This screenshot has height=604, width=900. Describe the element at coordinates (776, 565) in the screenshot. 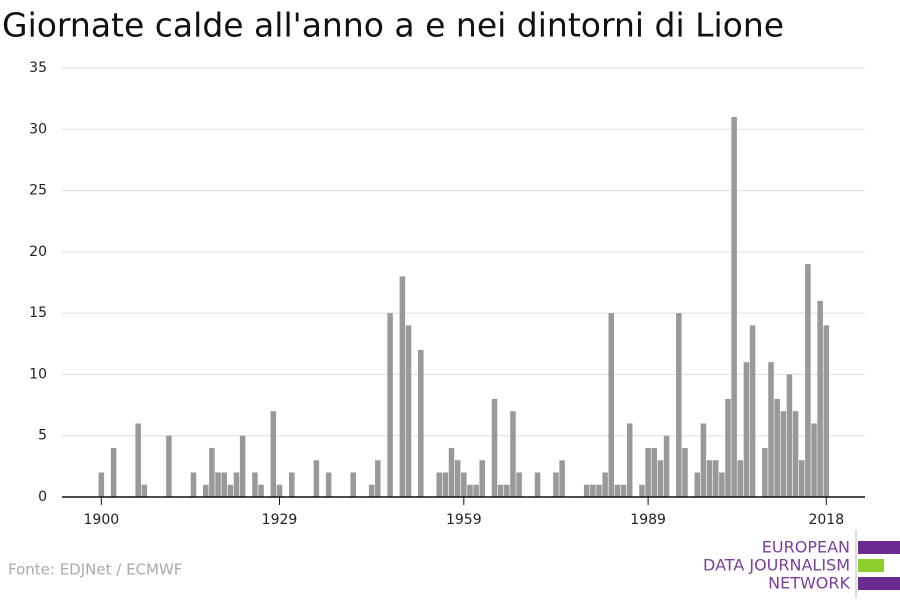

I see `logo-text: DATA JOURNALISM` at that location.